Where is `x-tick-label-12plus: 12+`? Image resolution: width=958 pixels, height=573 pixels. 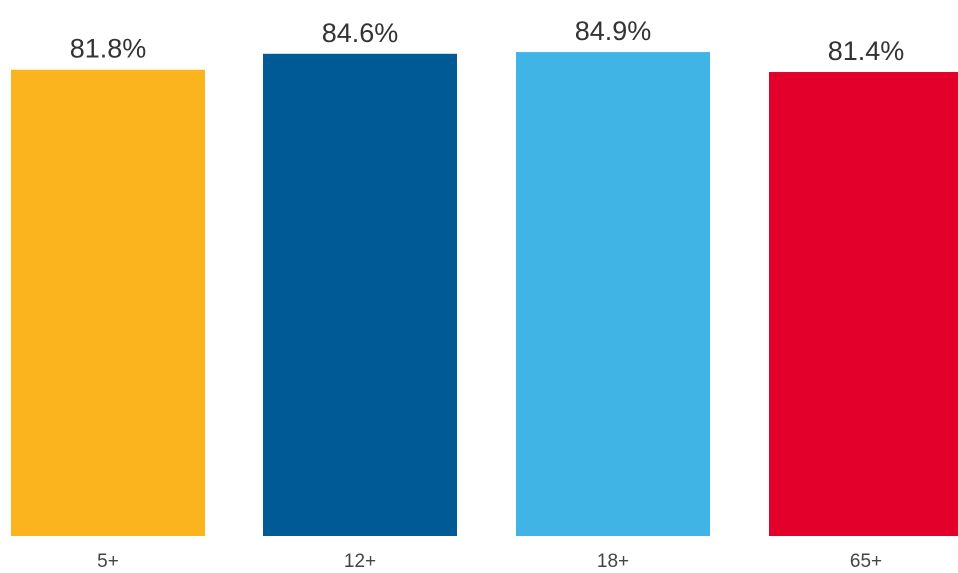
x-tick-label-12plus: 12+ is located at coordinates (360, 561).